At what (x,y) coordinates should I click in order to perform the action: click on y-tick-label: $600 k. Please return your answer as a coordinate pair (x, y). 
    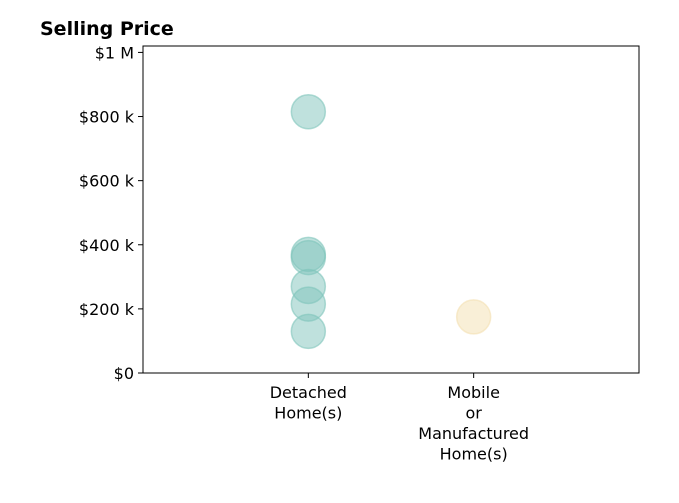
    Looking at the image, I should click on (107, 181).